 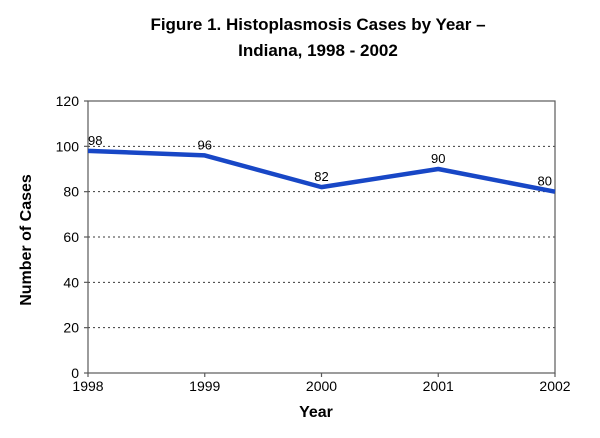 What do you see at coordinates (71, 237) in the screenshot?
I see `y-tick-label: 60` at bounding box center [71, 237].